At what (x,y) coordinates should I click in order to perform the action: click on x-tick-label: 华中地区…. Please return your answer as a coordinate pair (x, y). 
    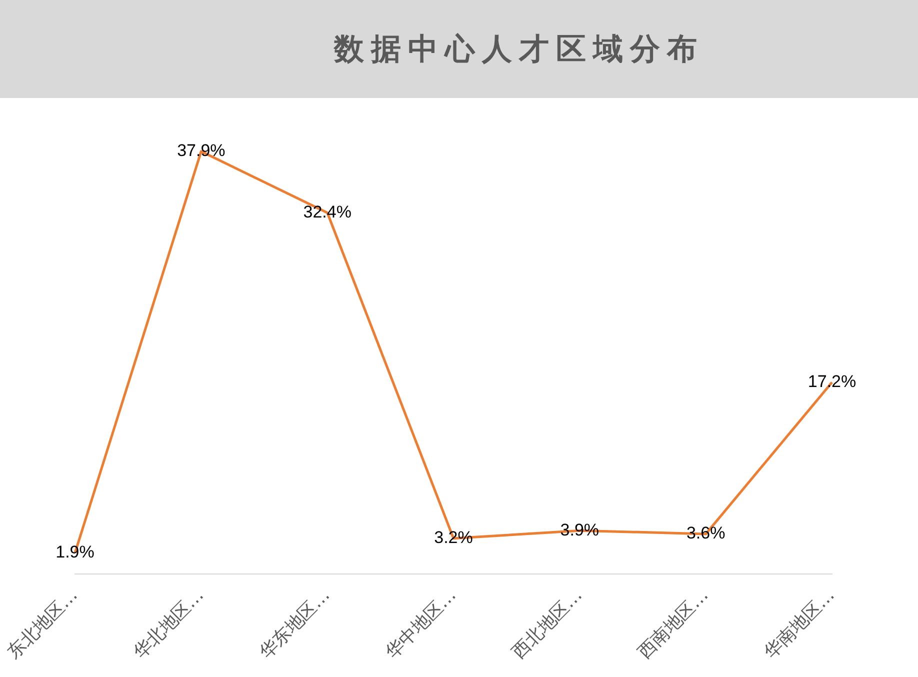
    Looking at the image, I should click on (421, 624).